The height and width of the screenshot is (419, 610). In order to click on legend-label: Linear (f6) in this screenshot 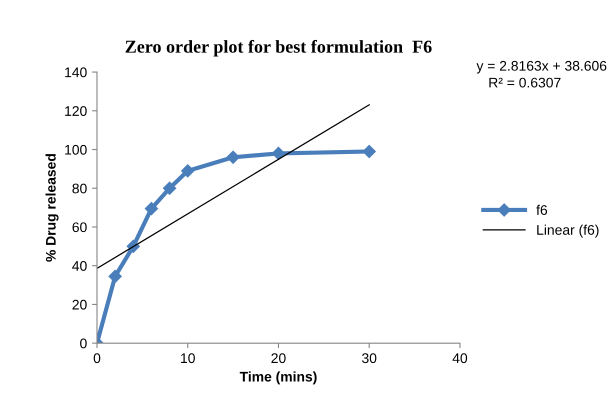, I will do `click(568, 231)`.